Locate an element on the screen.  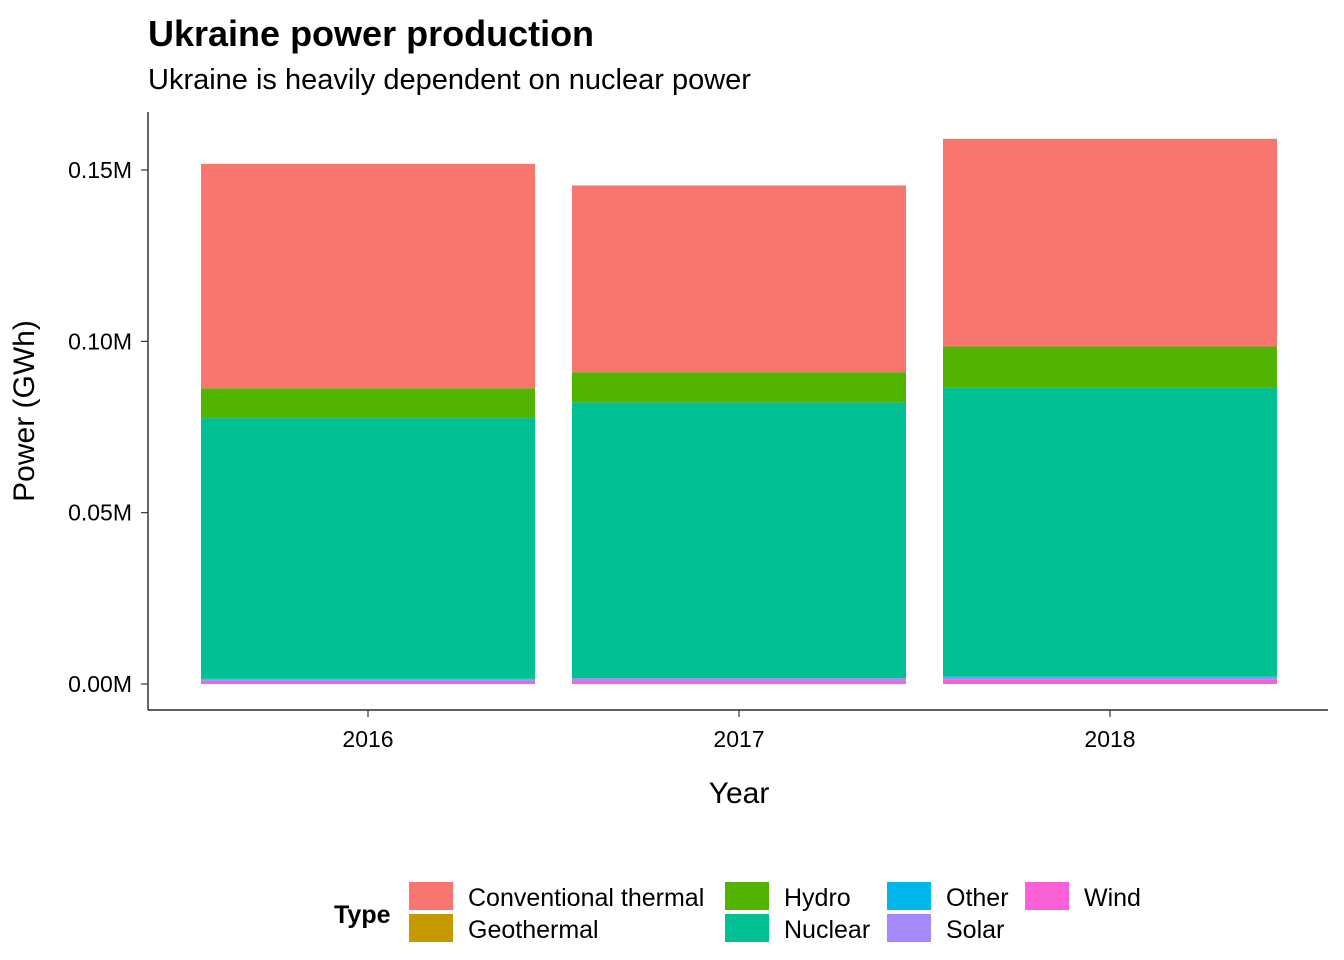
bar-2016-hydro is located at coordinates (368, 403).